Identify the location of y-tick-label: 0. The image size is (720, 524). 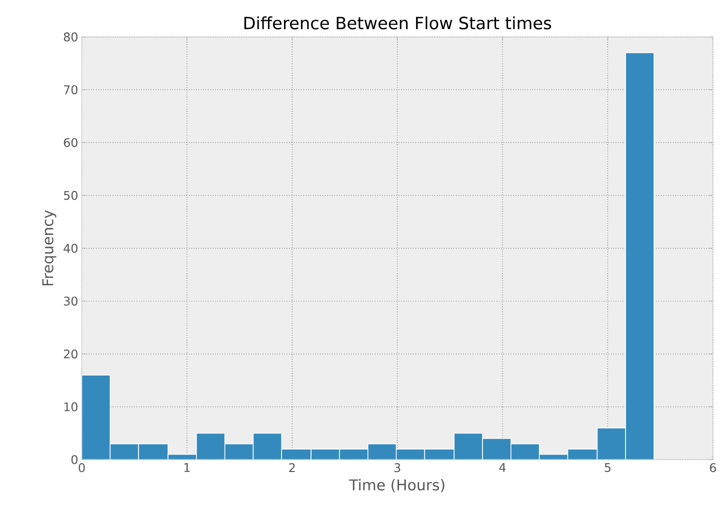
(74, 459).